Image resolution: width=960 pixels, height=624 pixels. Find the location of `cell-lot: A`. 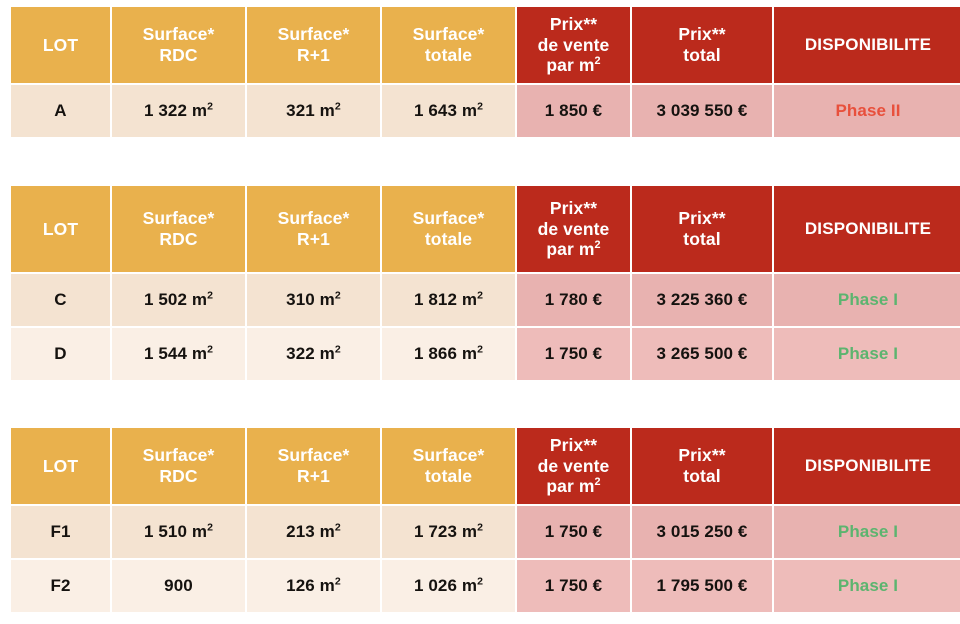

cell-lot: A is located at coordinates (60, 111).